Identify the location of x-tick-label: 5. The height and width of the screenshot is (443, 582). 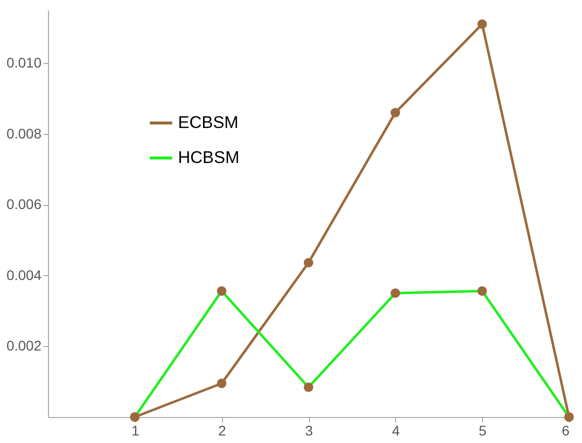
(482, 430).